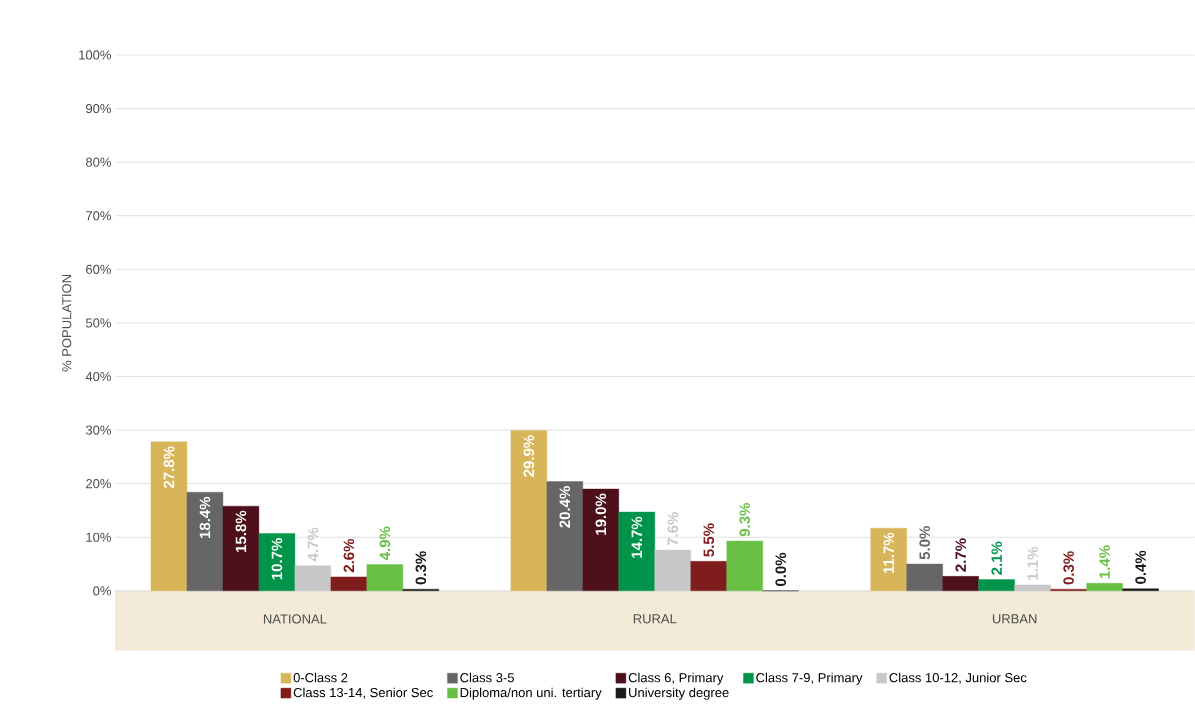 Image resolution: width=1195 pixels, height=720 pixels. I want to click on y-tick-label: 100%, so click(95, 55).